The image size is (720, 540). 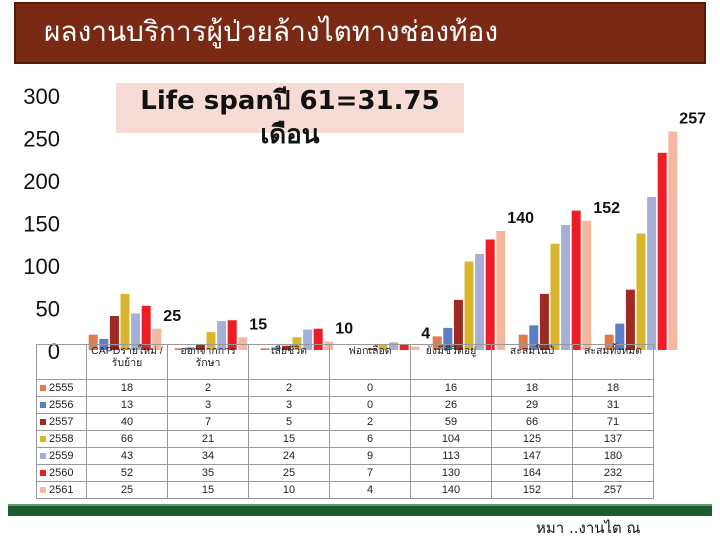 I want to click on page-title: ผลงานบริการผู้ป่วยล้างไตทางช่องท้อง, so click(x=271, y=31).